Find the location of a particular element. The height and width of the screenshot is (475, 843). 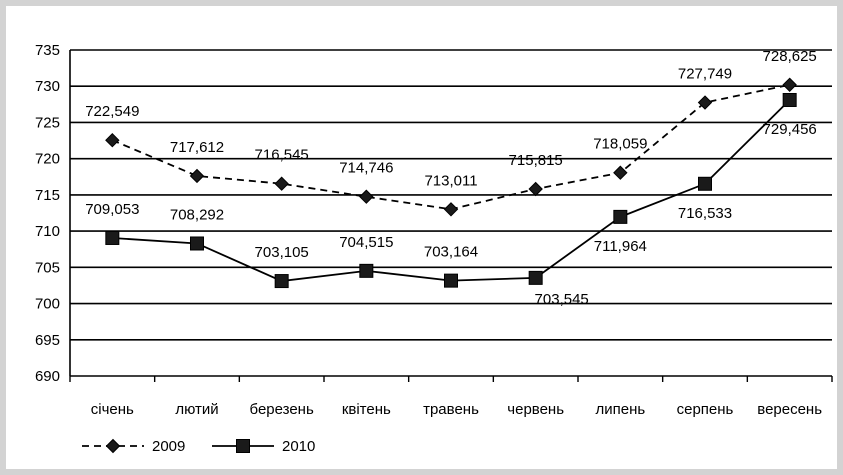

y-tick-label: 720 is located at coordinates (47, 159).